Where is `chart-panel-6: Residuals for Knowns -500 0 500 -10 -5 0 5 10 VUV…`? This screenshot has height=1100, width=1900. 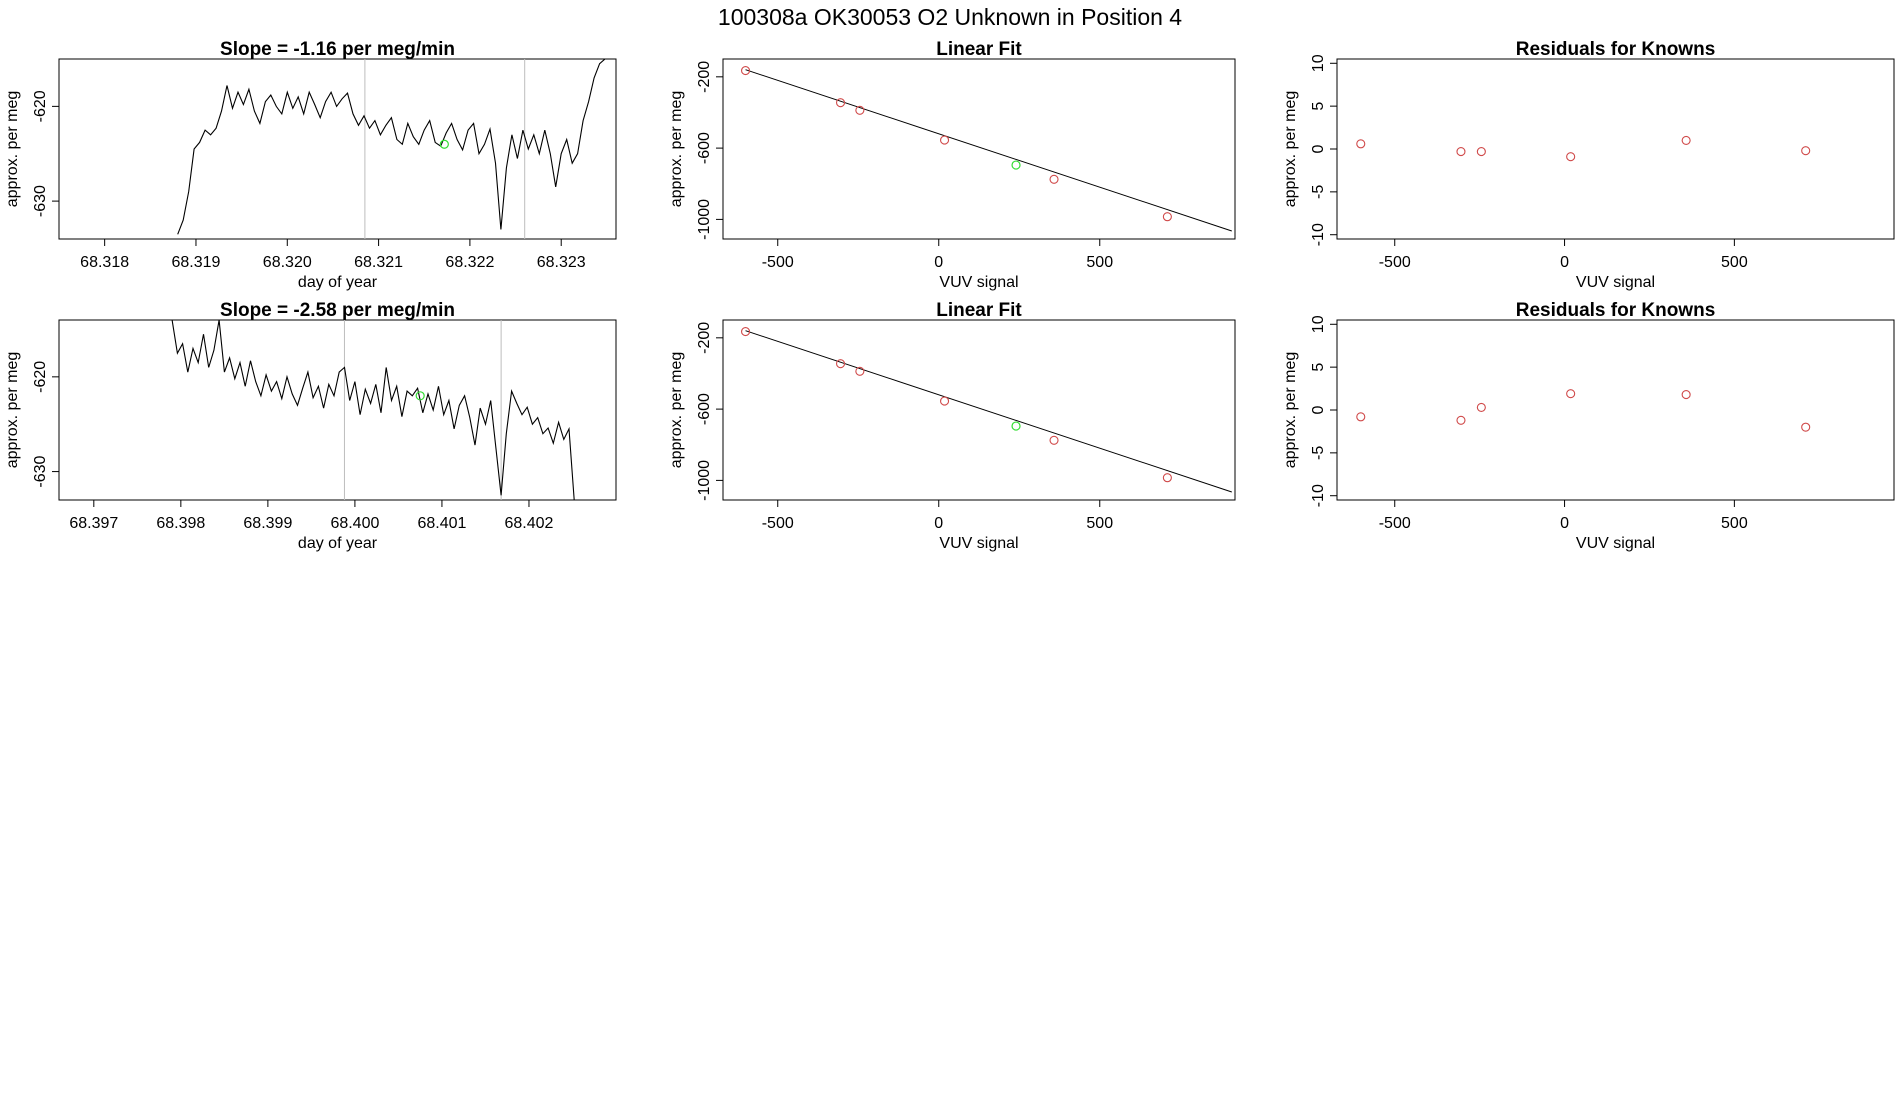 chart-panel-6: Residuals for Knowns -500 0 500 -10 -5 0 5 10 VUV… is located at coordinates (1588, 426).